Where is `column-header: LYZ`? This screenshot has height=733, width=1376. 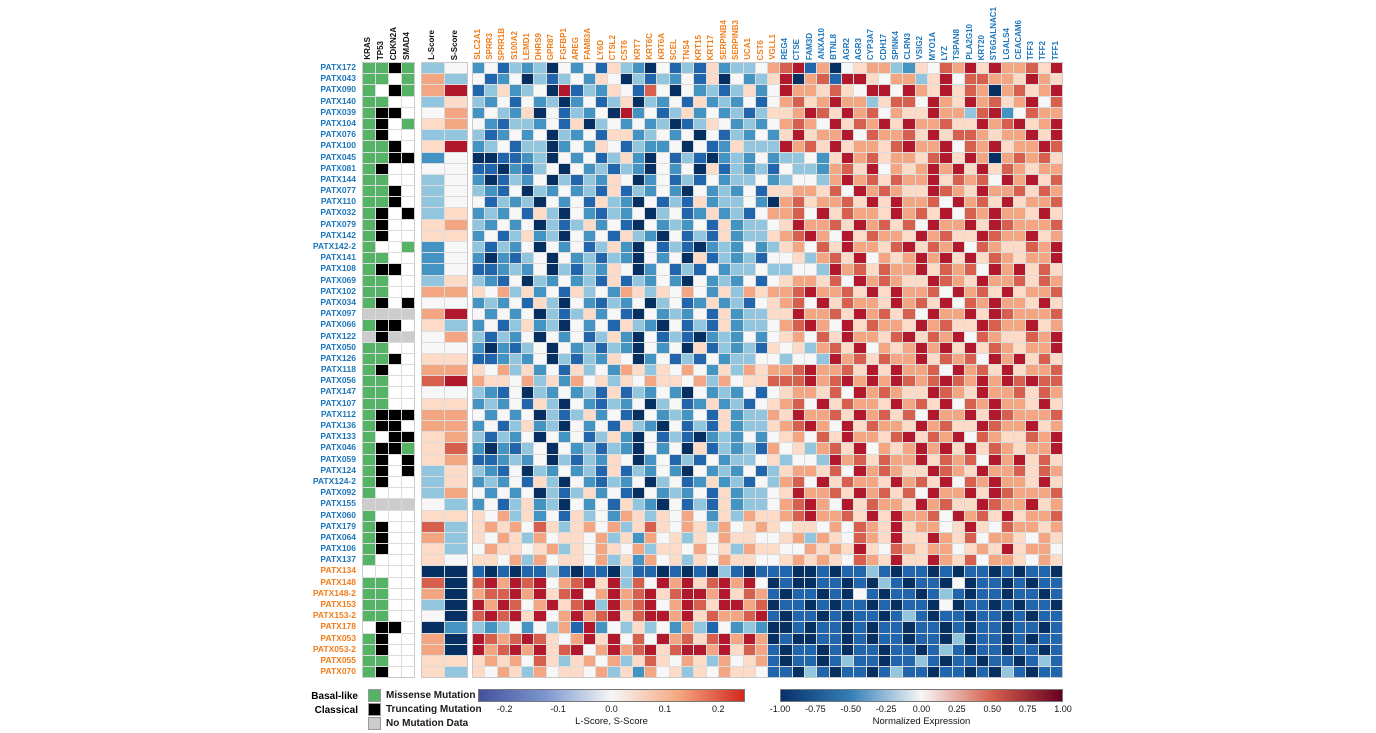 column-header: LYZ is located at coordinates (945, 52).